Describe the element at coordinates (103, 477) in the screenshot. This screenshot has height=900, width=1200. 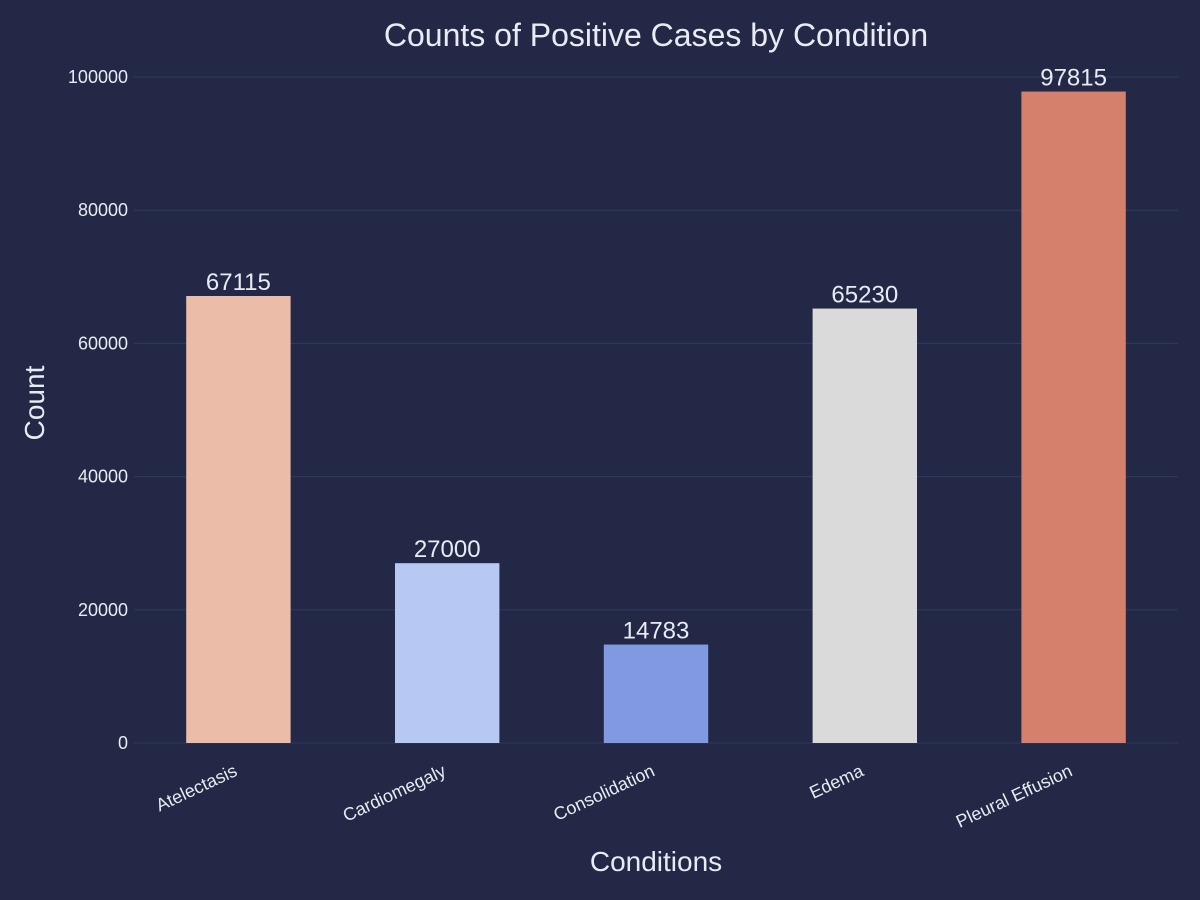
I see `y-tick-label: 40000` at that location.